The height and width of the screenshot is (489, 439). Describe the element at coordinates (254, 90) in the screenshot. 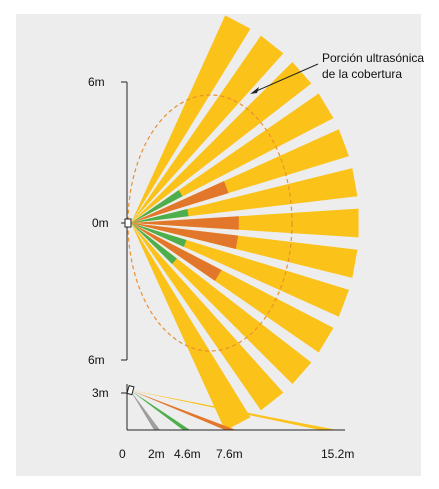

I see `annotation-arrowhead` at that location.